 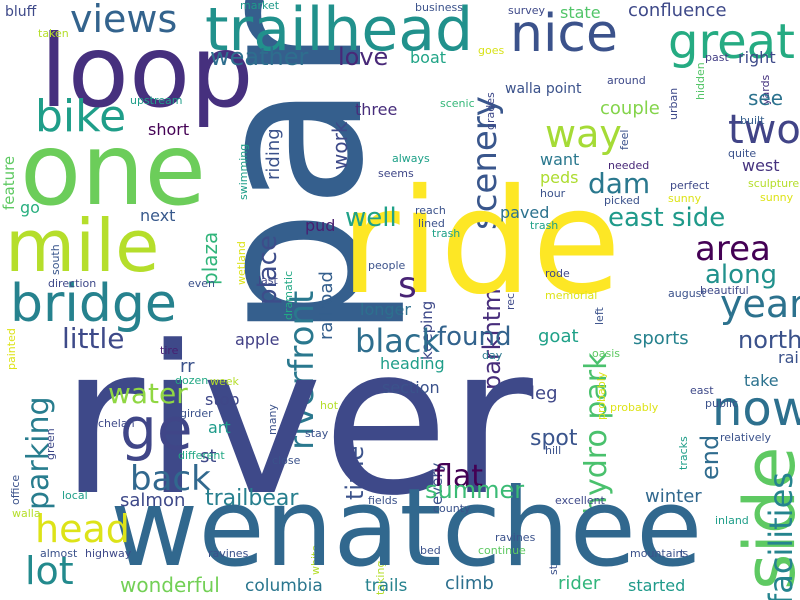 What do you see at coordinates (760, 304) in the screenshot?
I see `word-year: year` at bounding box center [760, 304].